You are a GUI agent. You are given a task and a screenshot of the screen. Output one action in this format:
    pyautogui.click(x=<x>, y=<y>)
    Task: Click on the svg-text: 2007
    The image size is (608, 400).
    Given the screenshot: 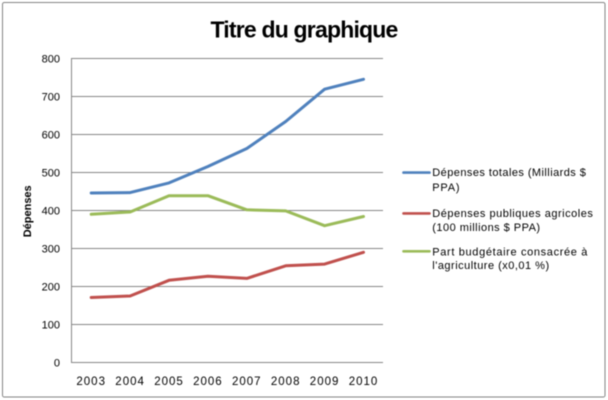 What is the action you would take?
    pyautogui.click(x=247, y=382)
    